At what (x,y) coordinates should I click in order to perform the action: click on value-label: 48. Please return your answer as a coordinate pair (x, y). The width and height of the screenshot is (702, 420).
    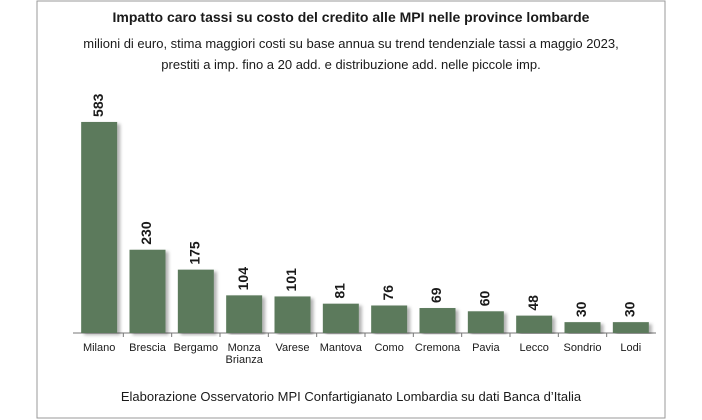
    Looking at the image, I should click on (533, 303).